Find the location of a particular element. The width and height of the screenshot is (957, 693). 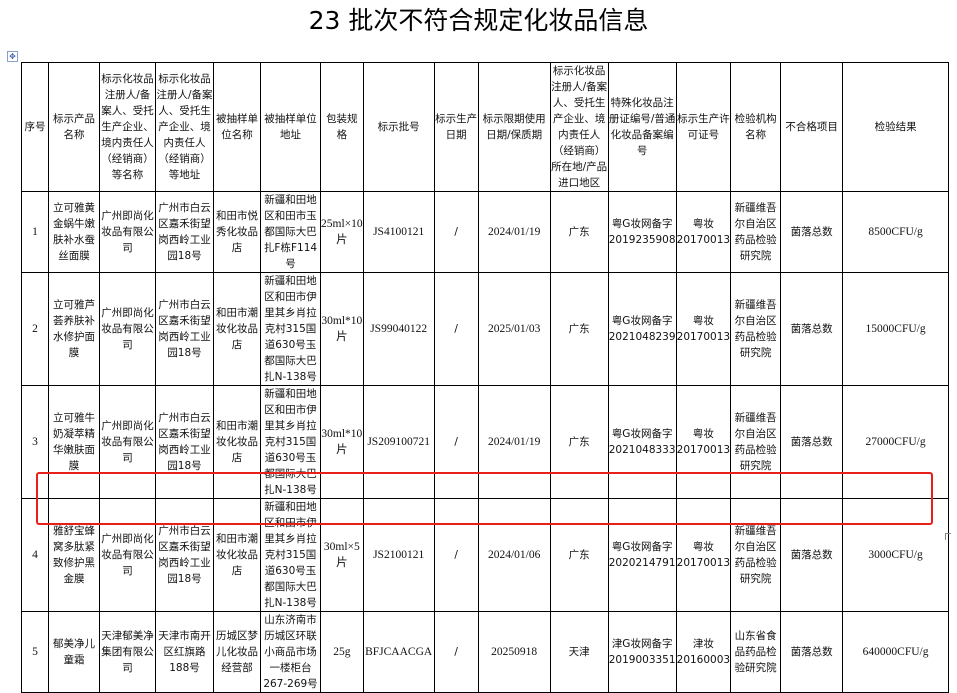

header-production-date: 标示生产日期 is located at coordinates (456, 127).